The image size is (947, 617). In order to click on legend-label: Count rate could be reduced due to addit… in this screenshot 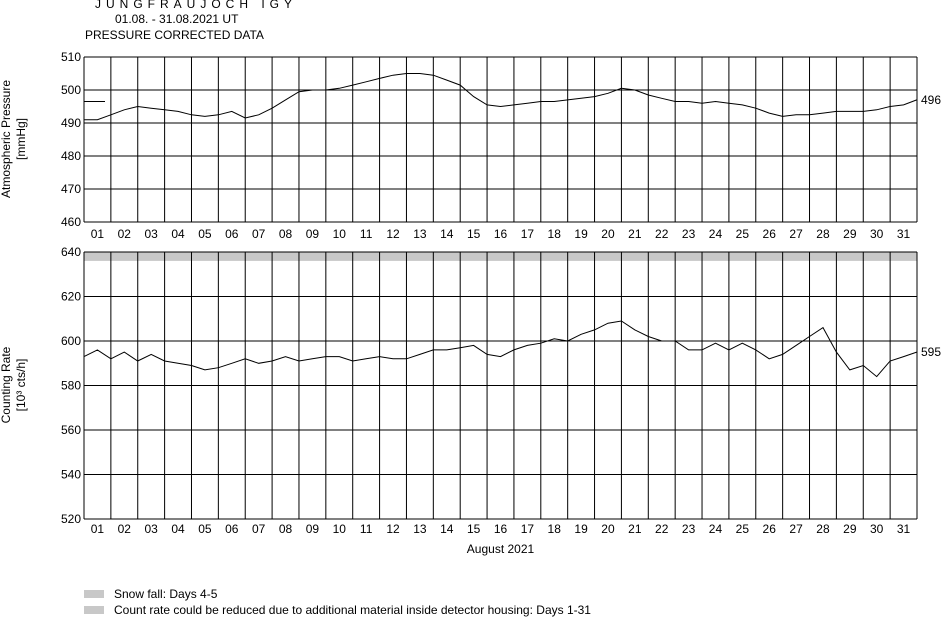, I will do `click(352, 609)`.